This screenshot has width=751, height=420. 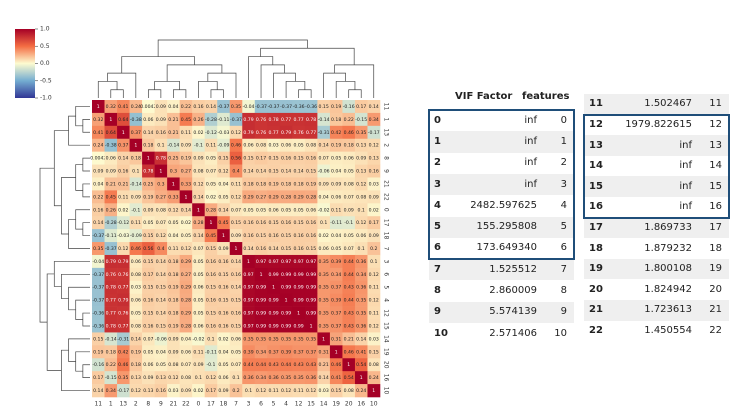 I want to click on cell-label: -0.17, so click(x=374, y=133).